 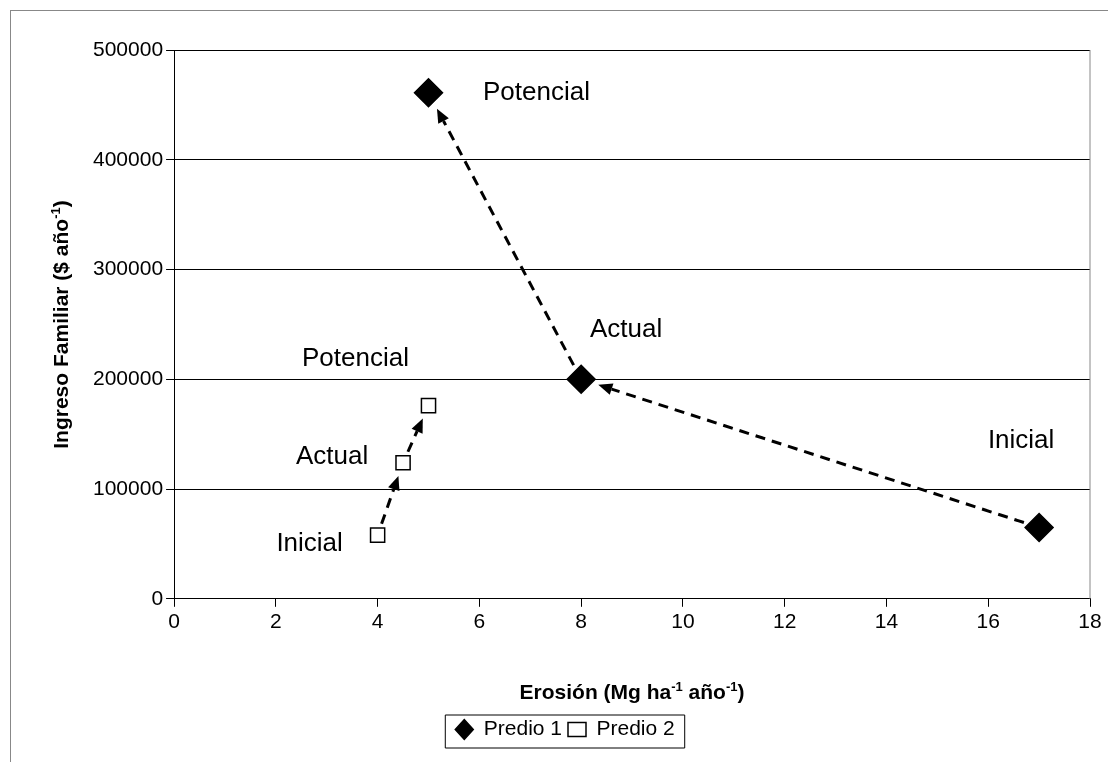 I want to click on y-tick-label: 400000, so click(x=128, y=158).